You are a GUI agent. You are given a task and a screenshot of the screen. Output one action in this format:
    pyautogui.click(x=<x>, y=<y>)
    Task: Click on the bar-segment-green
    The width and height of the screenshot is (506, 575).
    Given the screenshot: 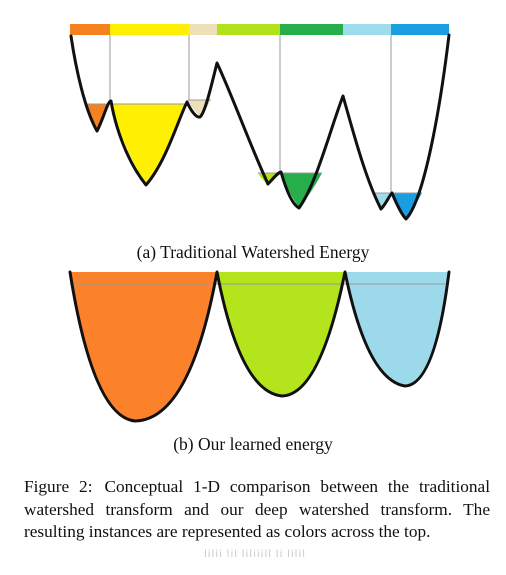 What is the action you would take?
    pyautogui.click(x=311, y=29)
    